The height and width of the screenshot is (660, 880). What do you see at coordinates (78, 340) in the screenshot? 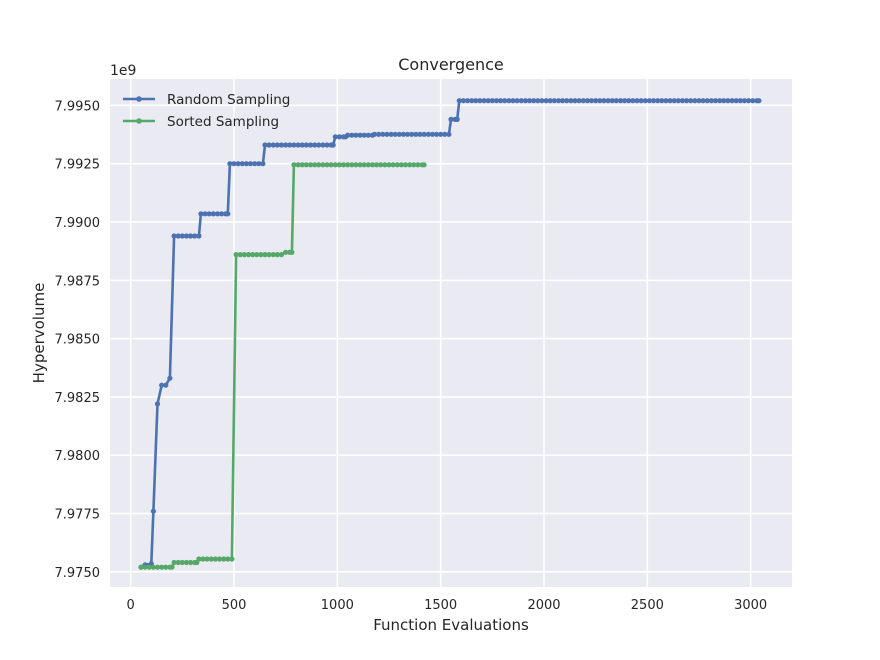
I see `y-tick-label: 7.9850` at bounding box center [78, 340].